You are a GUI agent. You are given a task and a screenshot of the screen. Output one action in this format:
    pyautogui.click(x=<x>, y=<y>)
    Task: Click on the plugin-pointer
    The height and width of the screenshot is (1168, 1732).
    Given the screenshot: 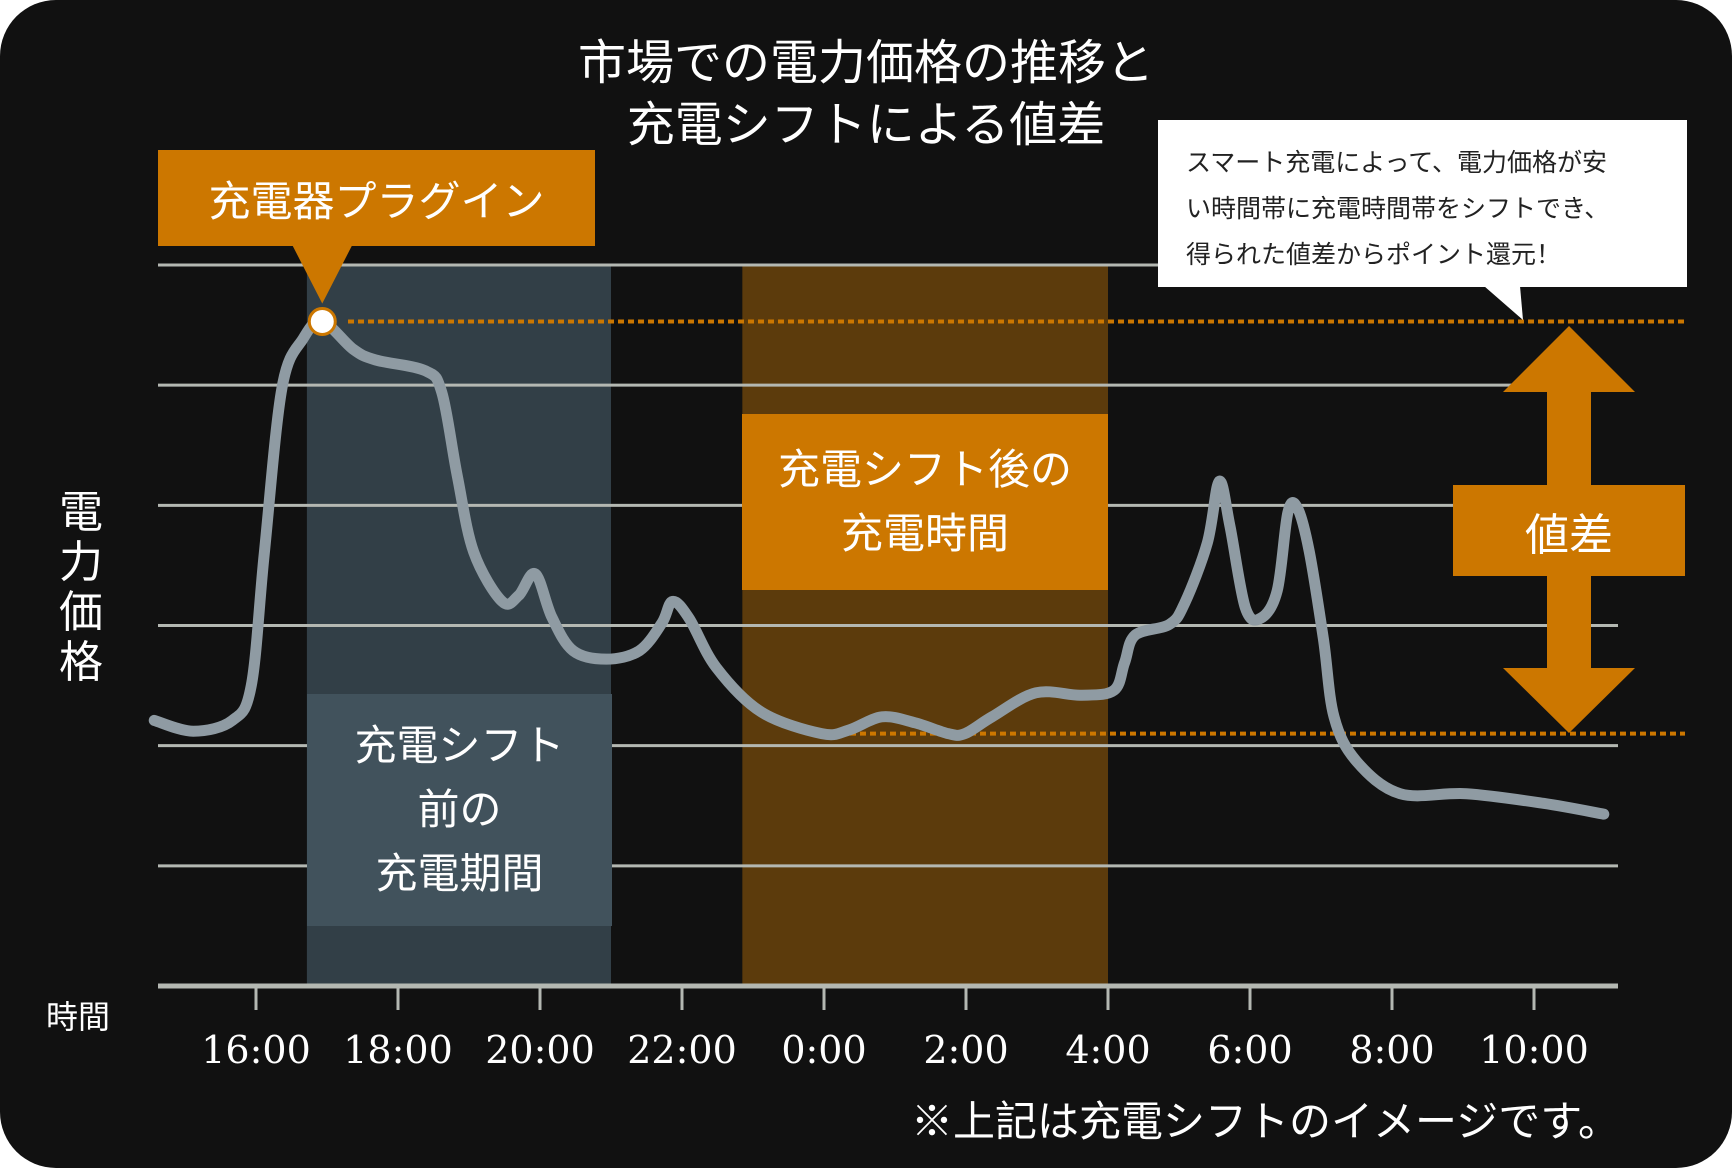 What is the action you would take?
    pyautogui.click(x=322, y=274)
    